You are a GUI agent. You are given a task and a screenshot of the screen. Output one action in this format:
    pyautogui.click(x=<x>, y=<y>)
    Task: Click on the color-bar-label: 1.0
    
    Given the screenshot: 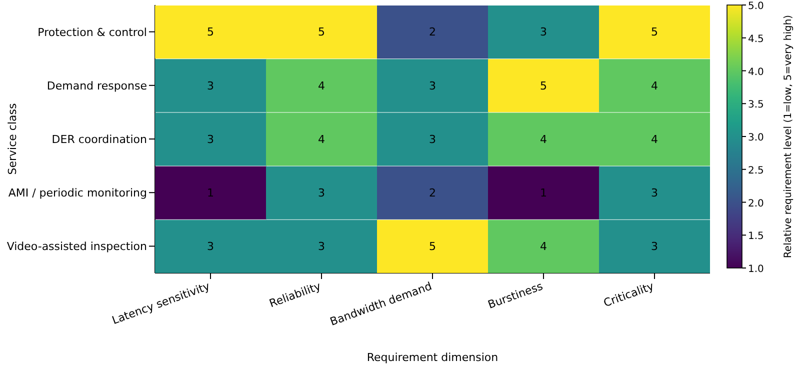 What is the action you would take?
    pyautogui.click(x=756, y=269)
    